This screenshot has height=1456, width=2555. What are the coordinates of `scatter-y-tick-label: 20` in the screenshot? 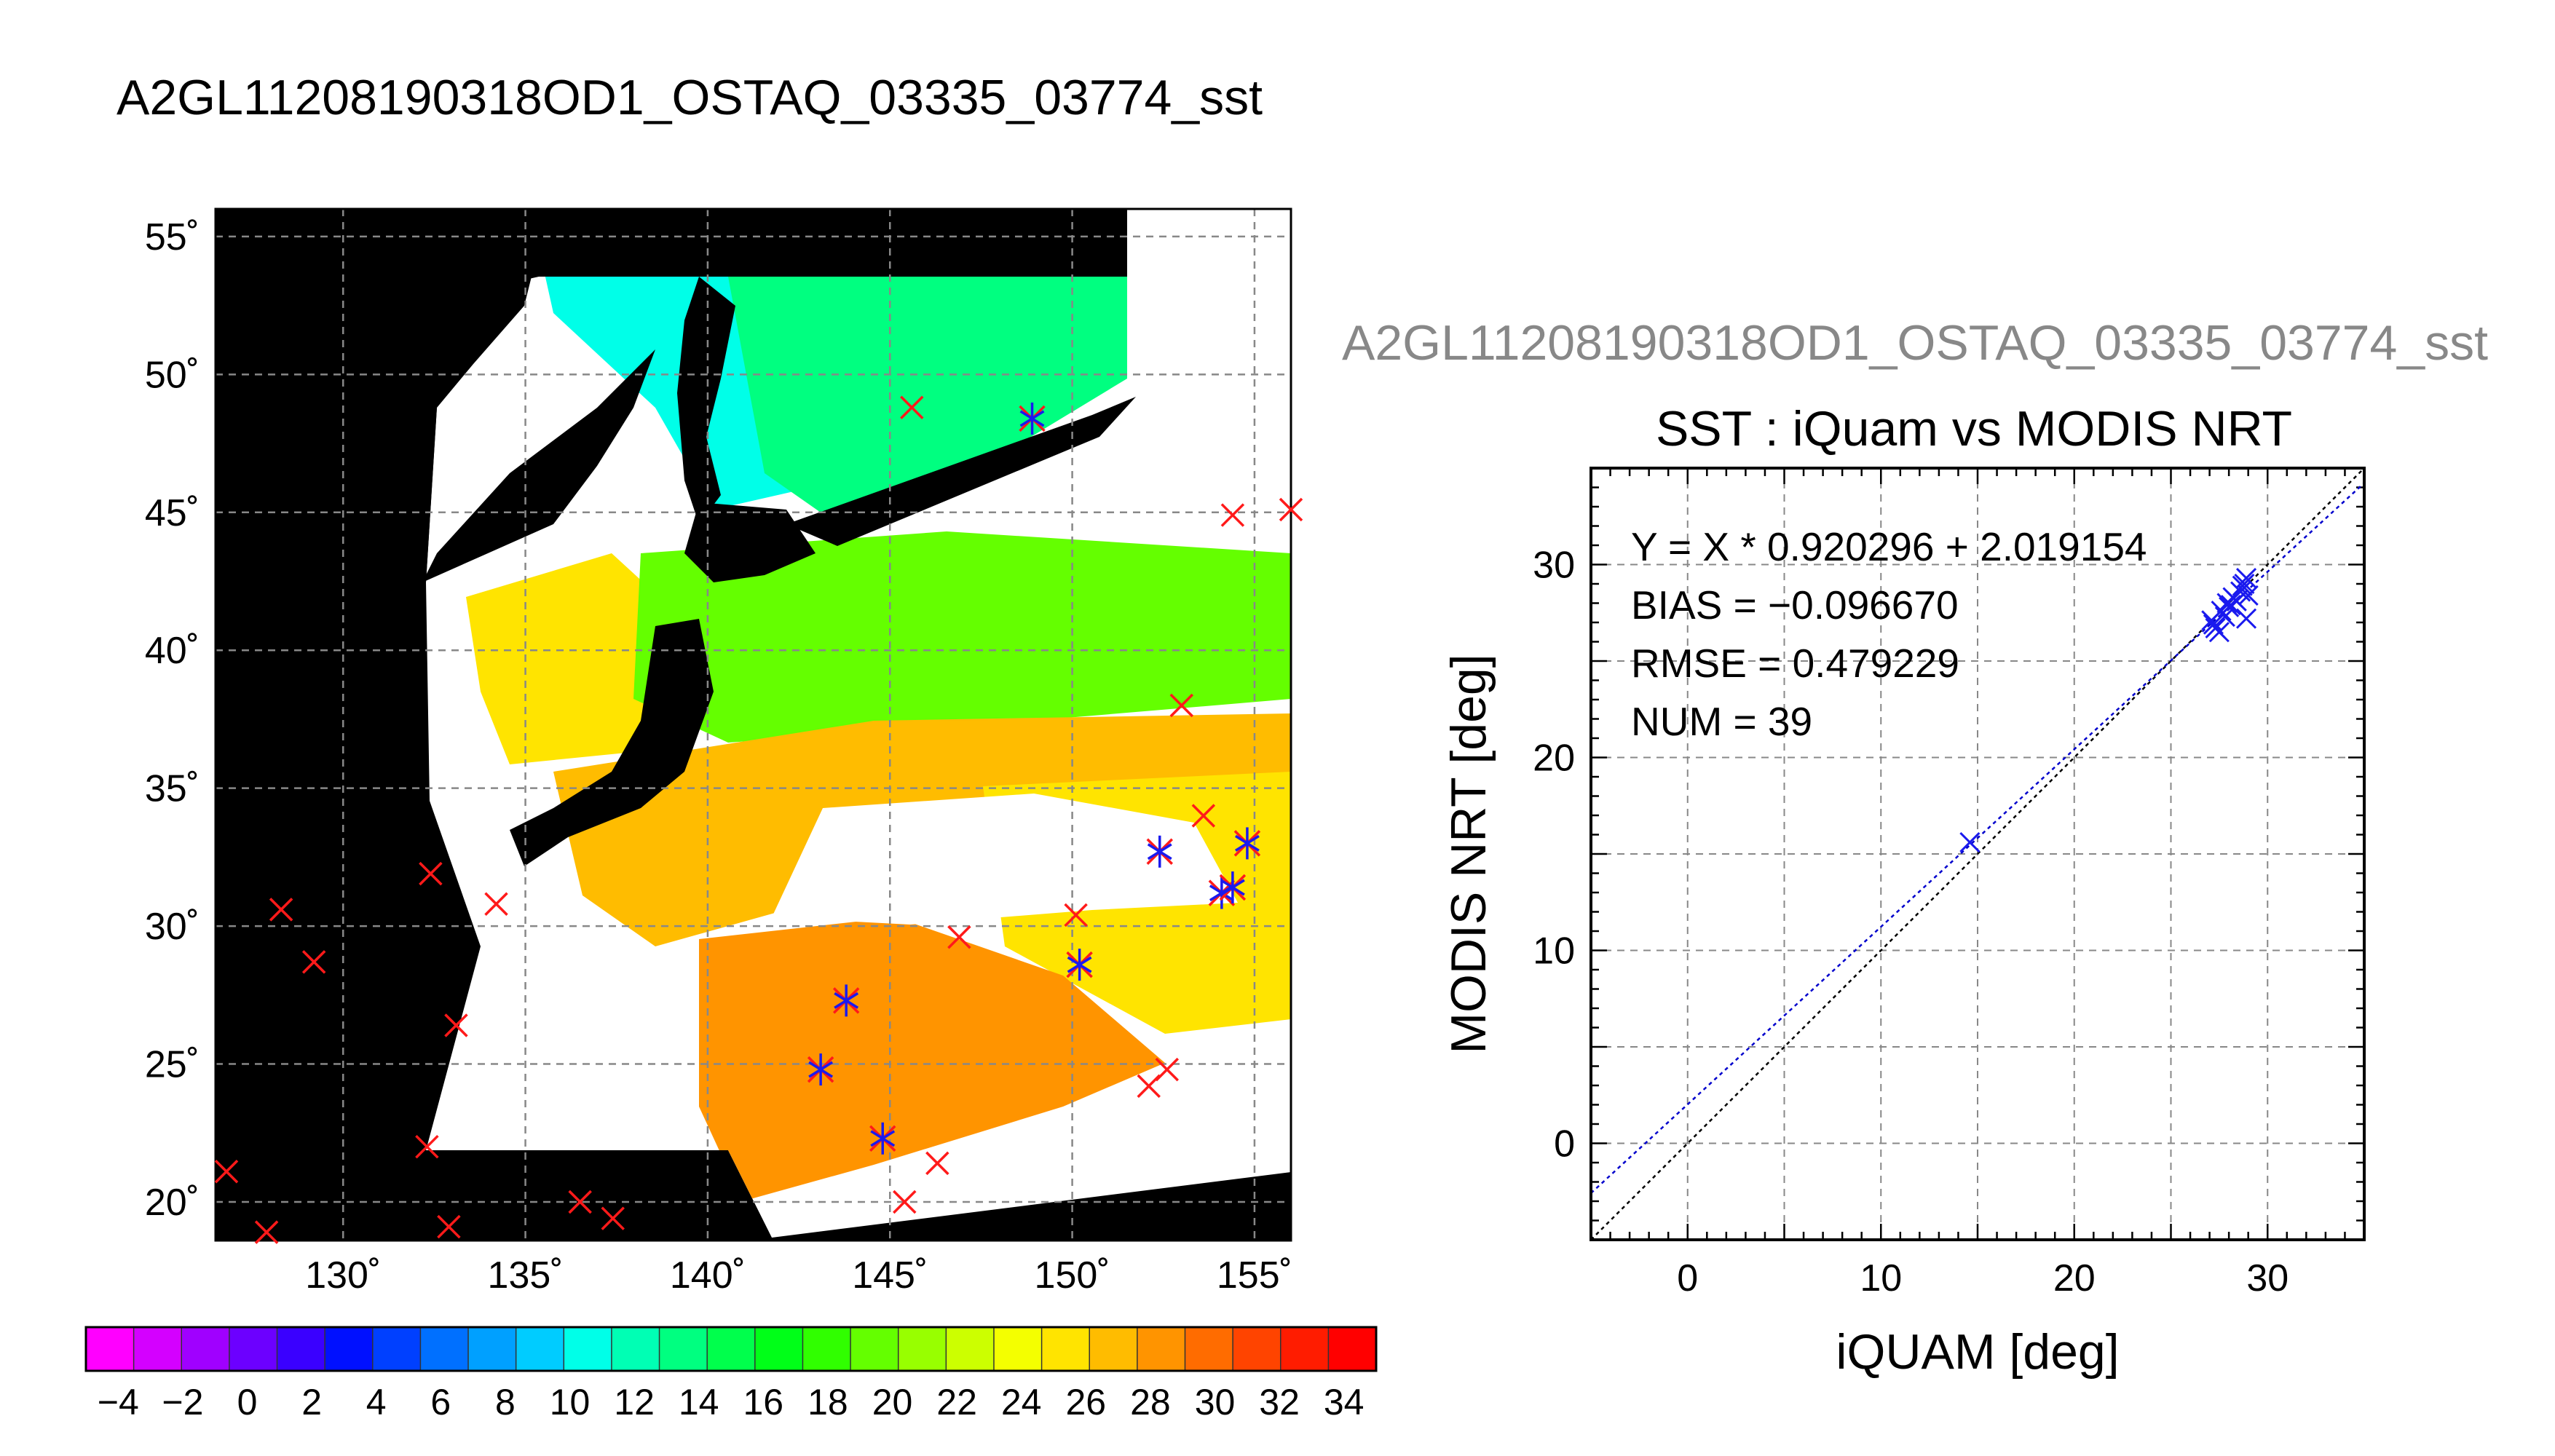 It's located at (1554, 758).